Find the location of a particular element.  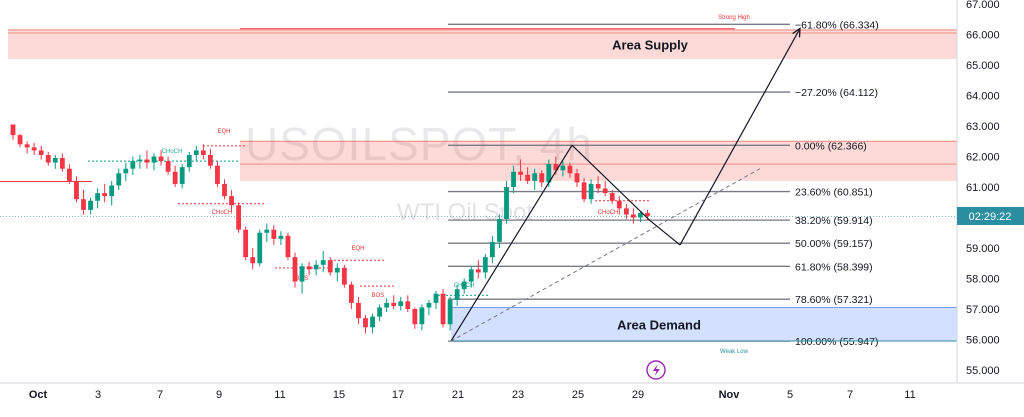

fib-label: 100.00% (55.947) is located at coordinates (836, 342).